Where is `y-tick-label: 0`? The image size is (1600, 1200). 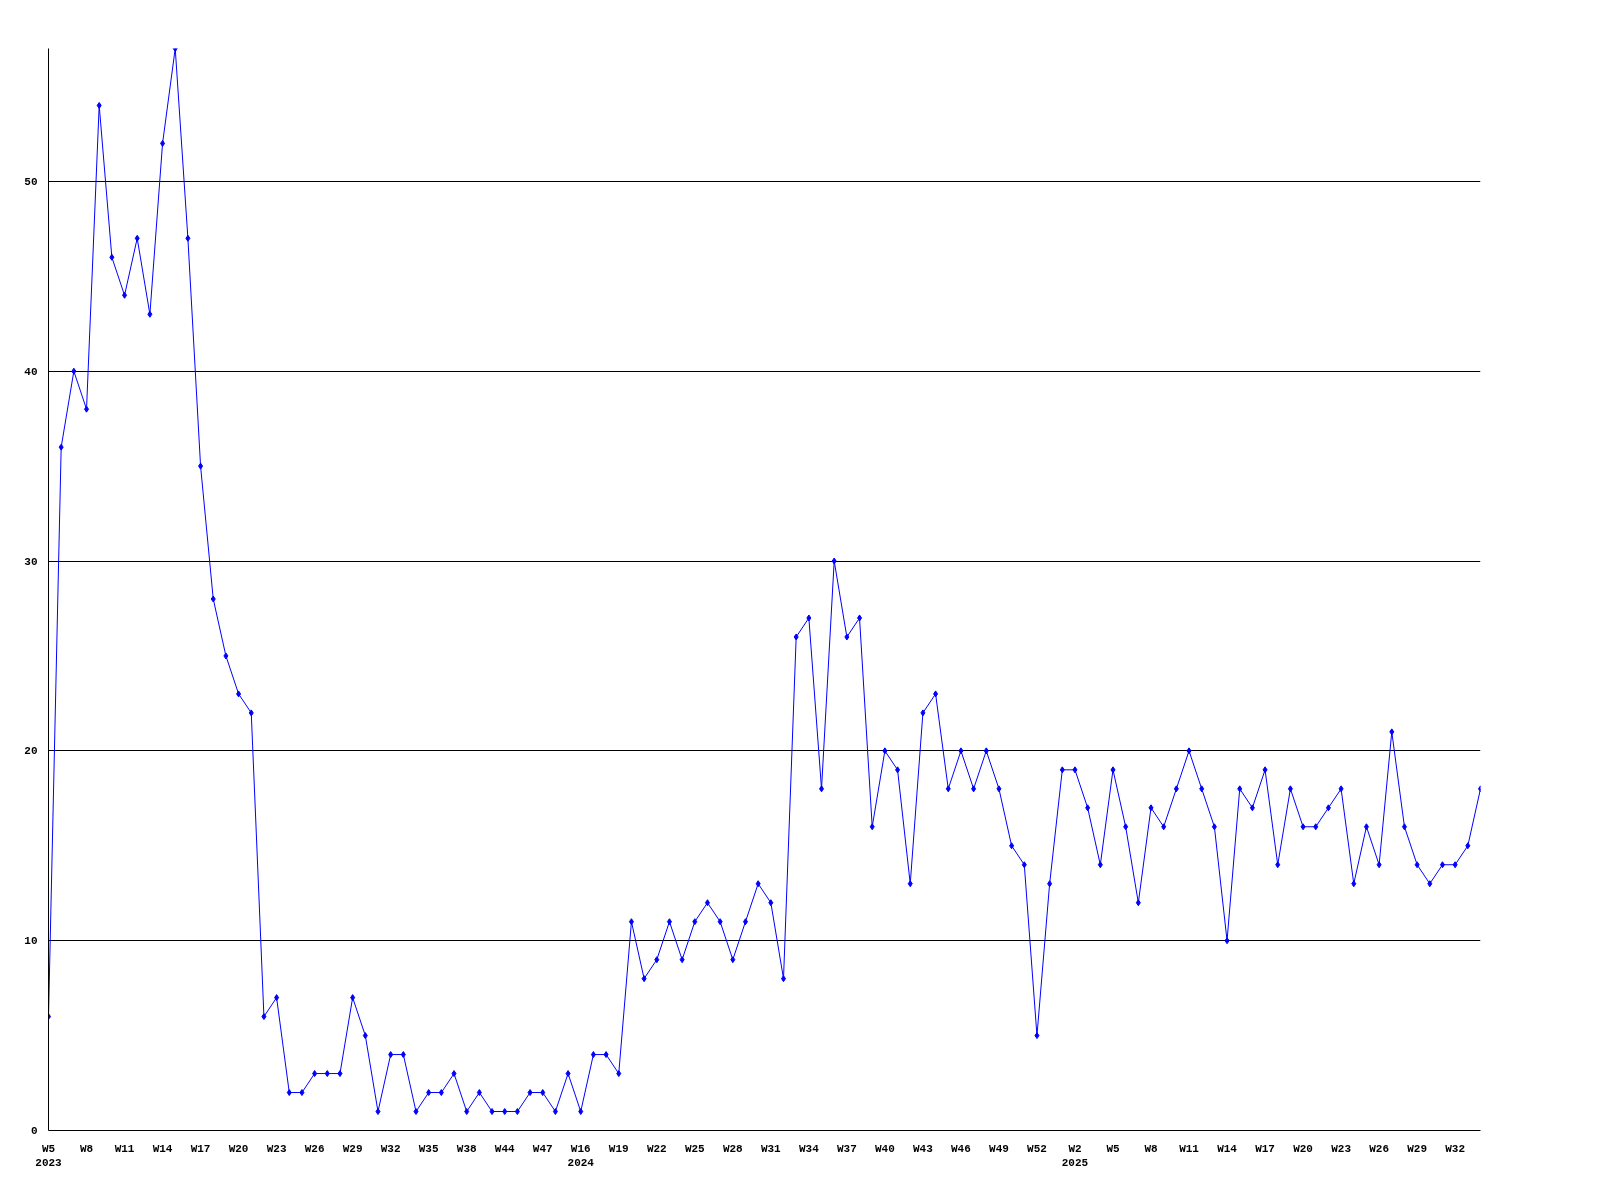
y-tick-label: 0 is located at coordinates (34, 1131).